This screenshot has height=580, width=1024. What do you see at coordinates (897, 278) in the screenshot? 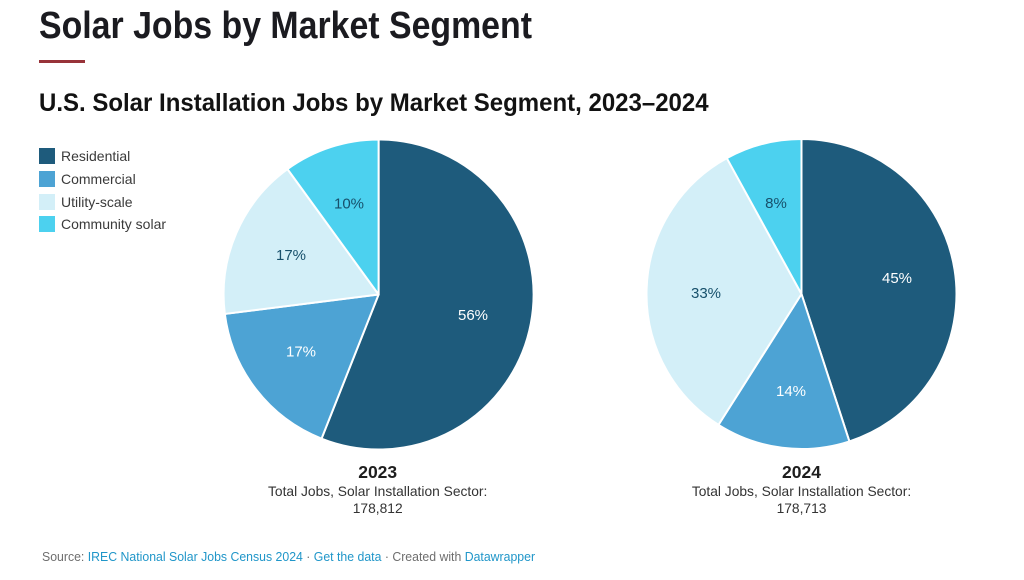
I see `svg-text: 45%` at bounding box center [897, 278].